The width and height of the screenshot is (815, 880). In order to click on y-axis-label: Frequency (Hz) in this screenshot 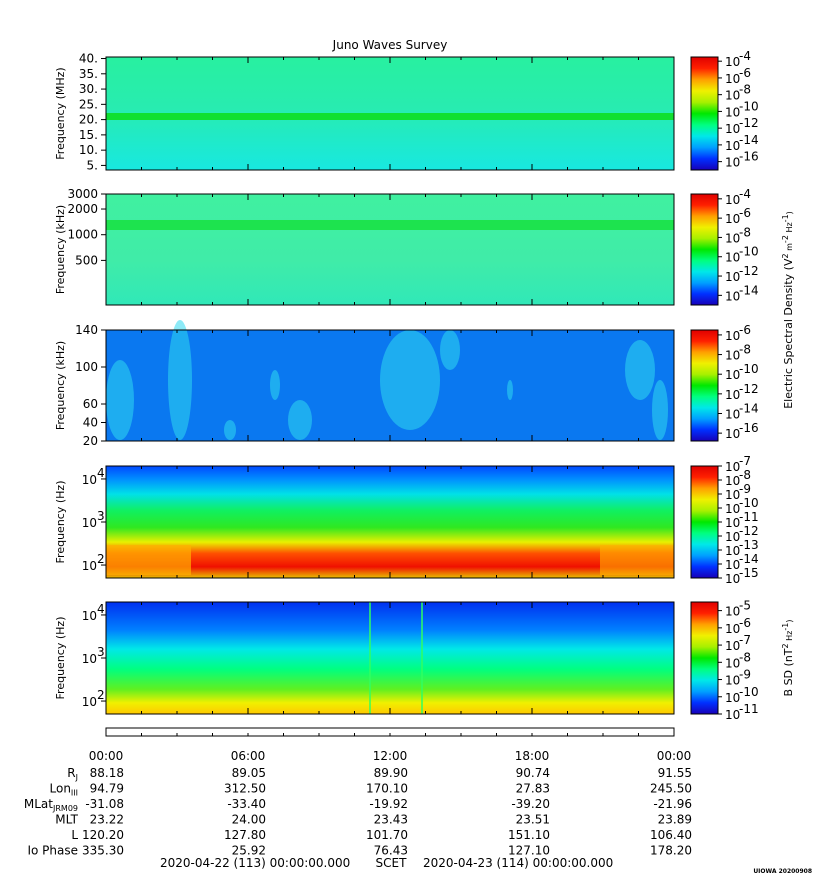, I will do `click(60, 522)`.